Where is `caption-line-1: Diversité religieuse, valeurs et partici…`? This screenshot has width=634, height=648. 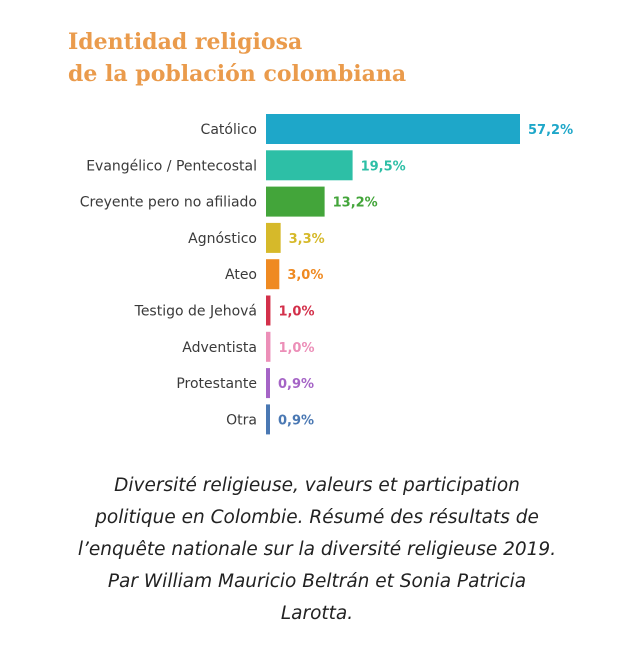 caption-line-1: Diversité religieuse, valeurs et partici… is located at coordinates (317, 485).